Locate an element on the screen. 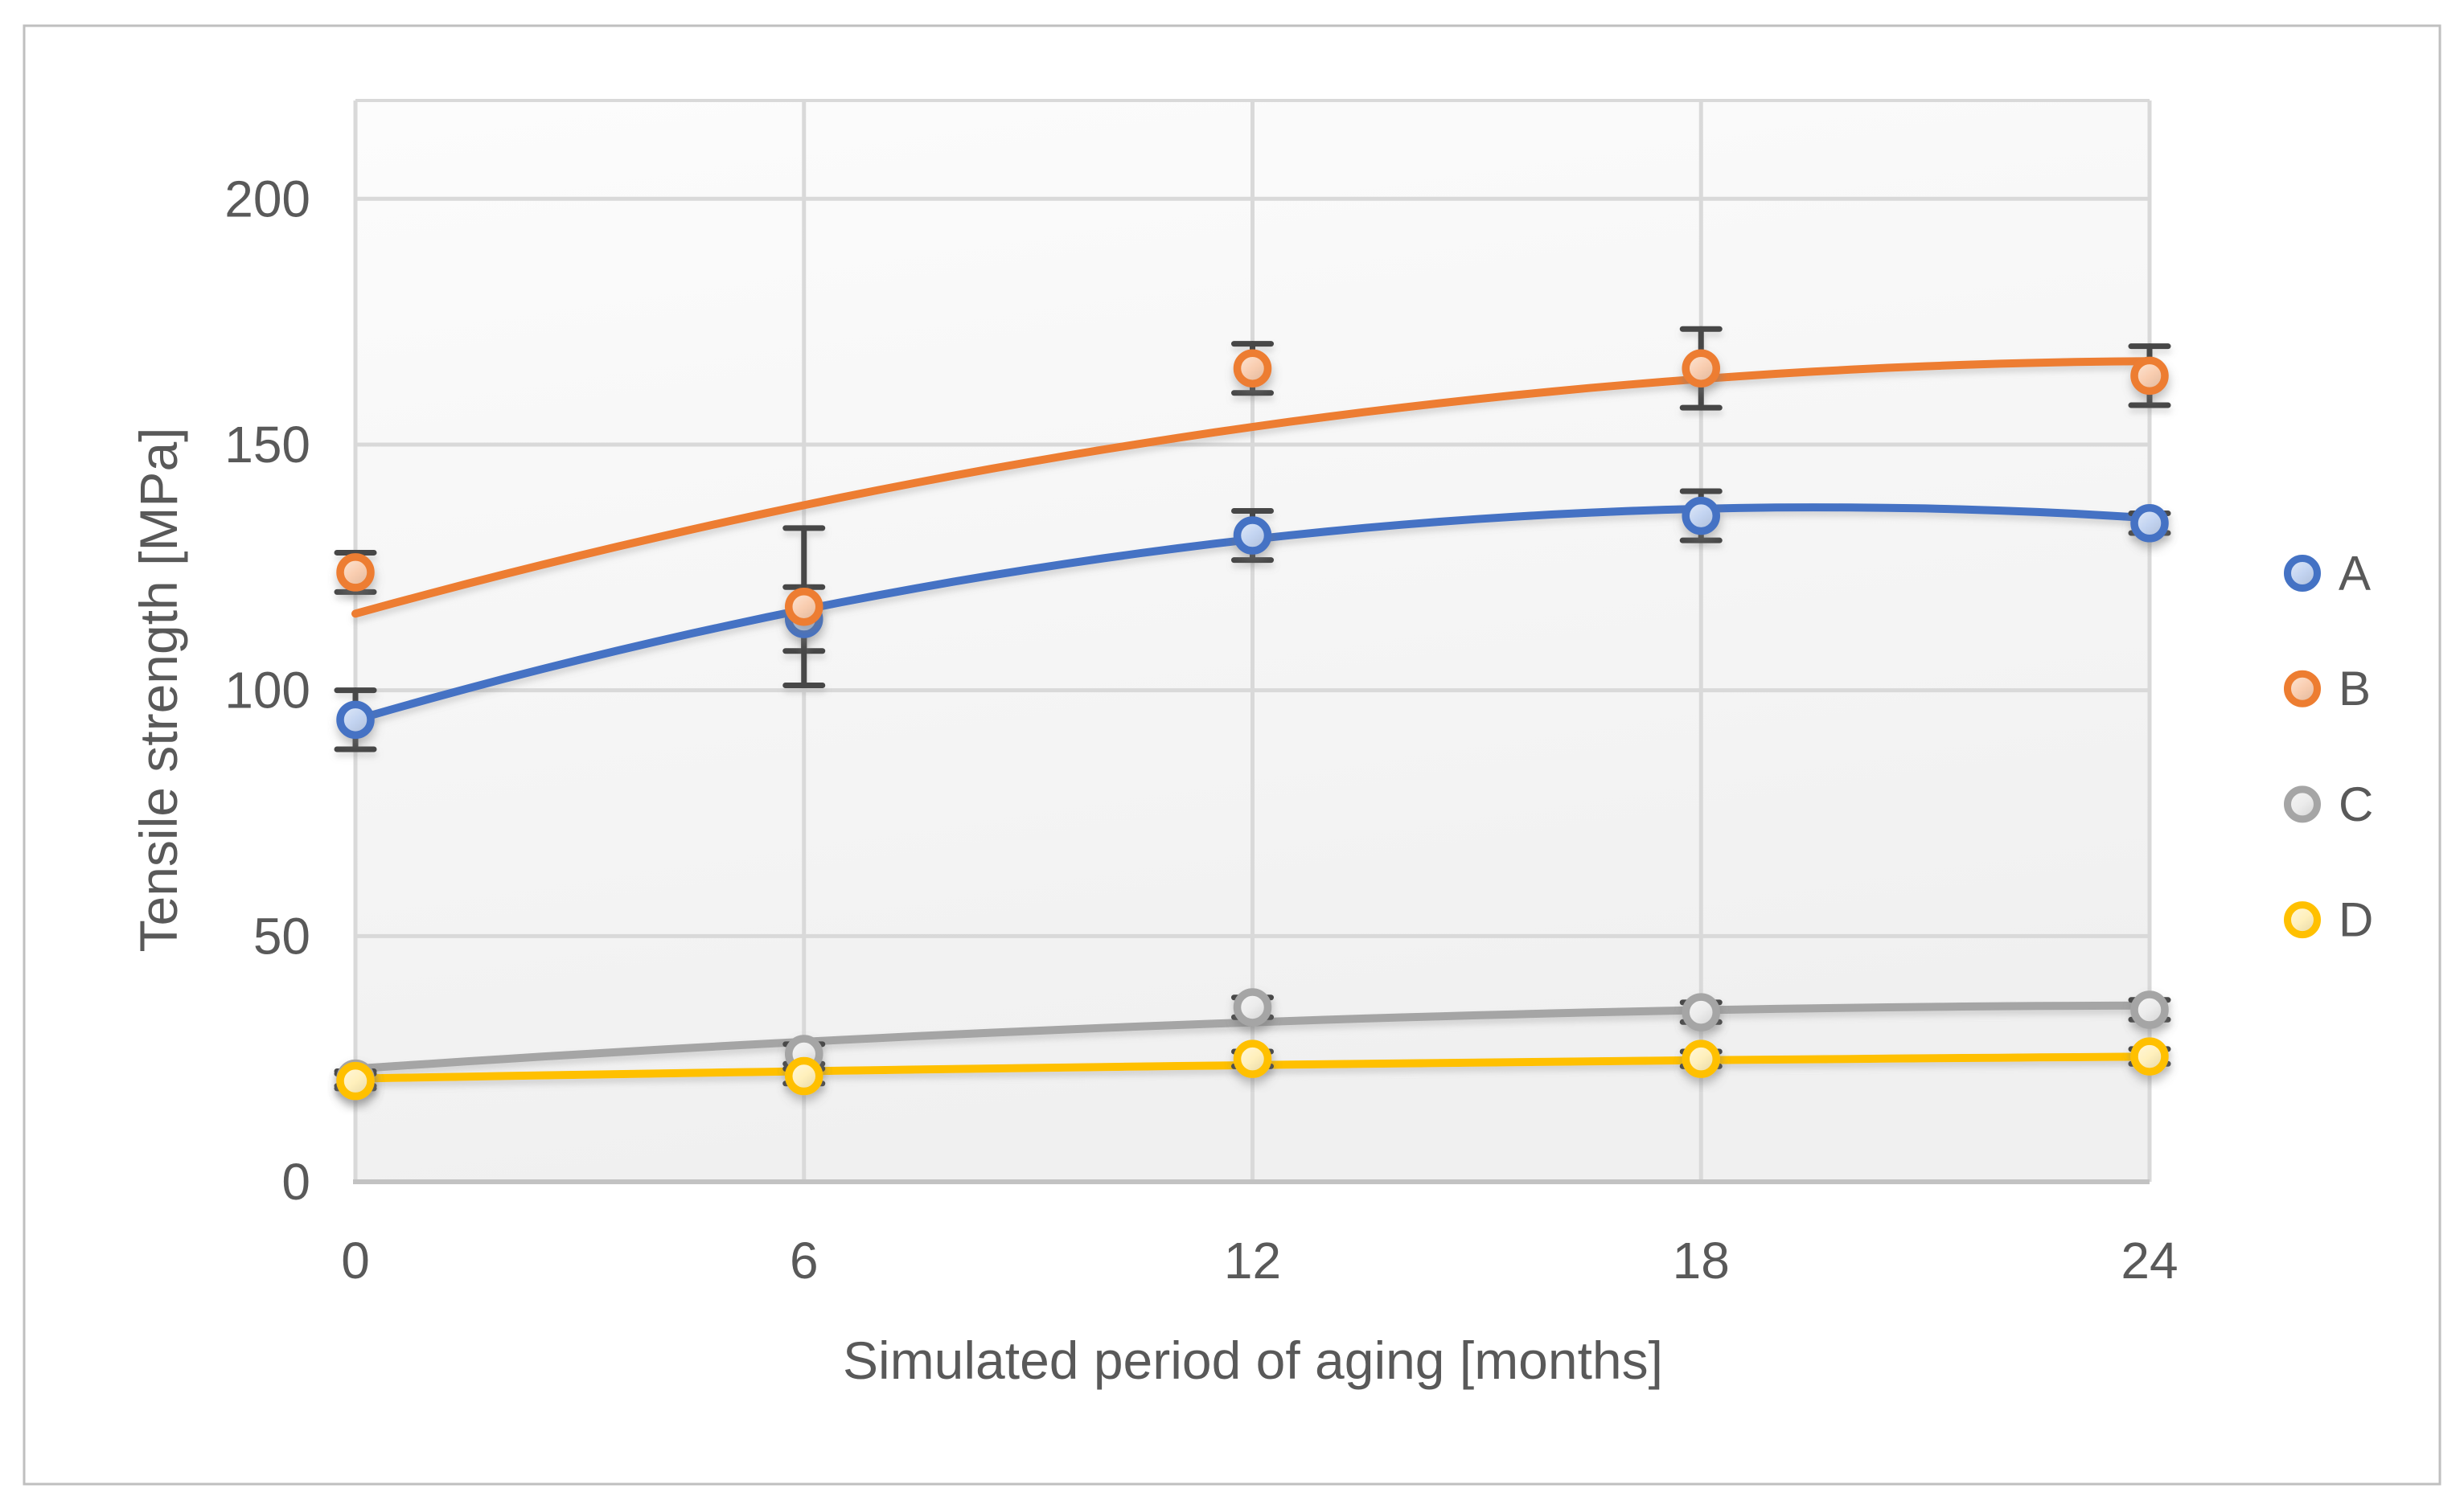  series-D-markers is located at coordinates (1252, 1069).